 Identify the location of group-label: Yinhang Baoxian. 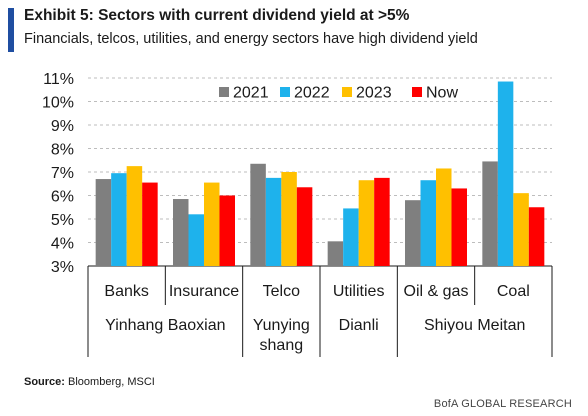
(165, 325).